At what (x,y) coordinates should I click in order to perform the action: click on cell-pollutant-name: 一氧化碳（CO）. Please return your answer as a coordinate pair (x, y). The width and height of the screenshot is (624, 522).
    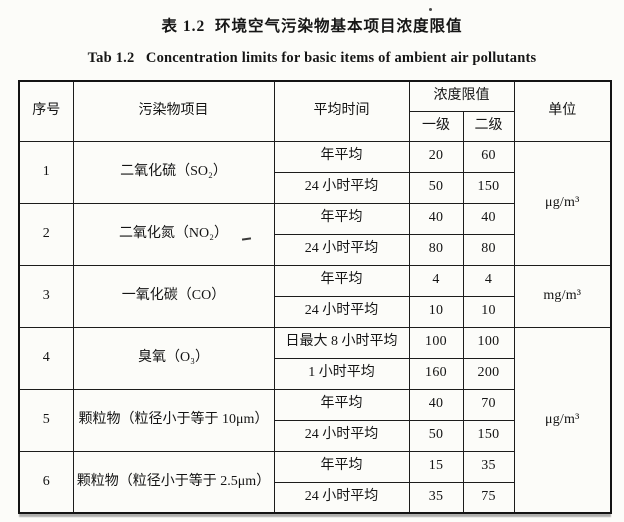
    Looking at the image, I should click on (173, 296).